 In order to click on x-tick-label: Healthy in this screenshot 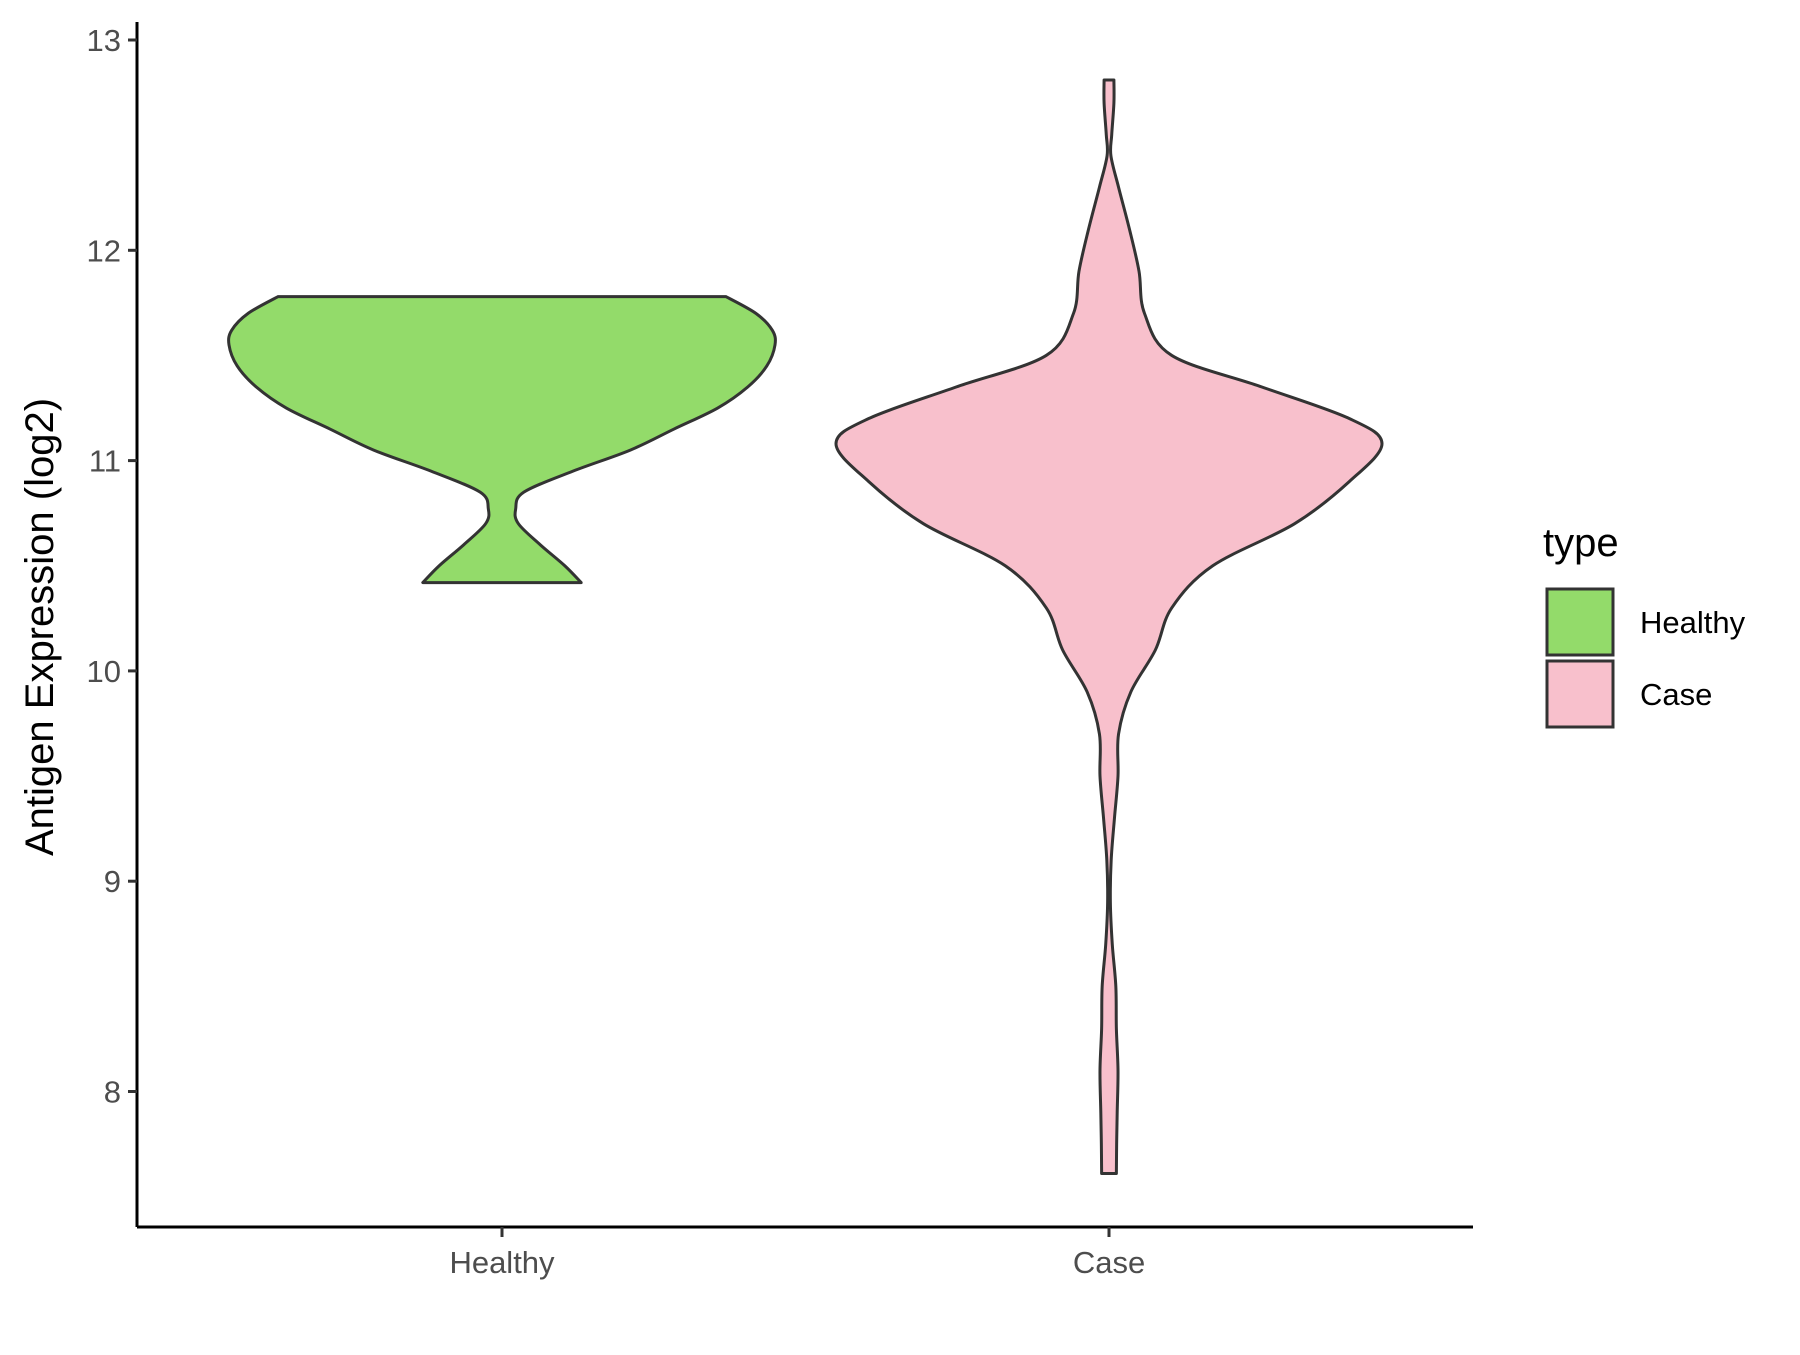, I will do `click(502, 1262)`.